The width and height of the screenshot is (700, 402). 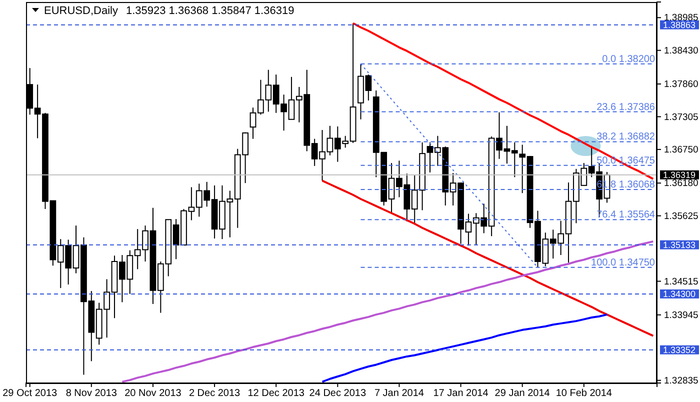 I want to click on x-tick-label: 12 Dec 2013, so click(x=276, y=394).